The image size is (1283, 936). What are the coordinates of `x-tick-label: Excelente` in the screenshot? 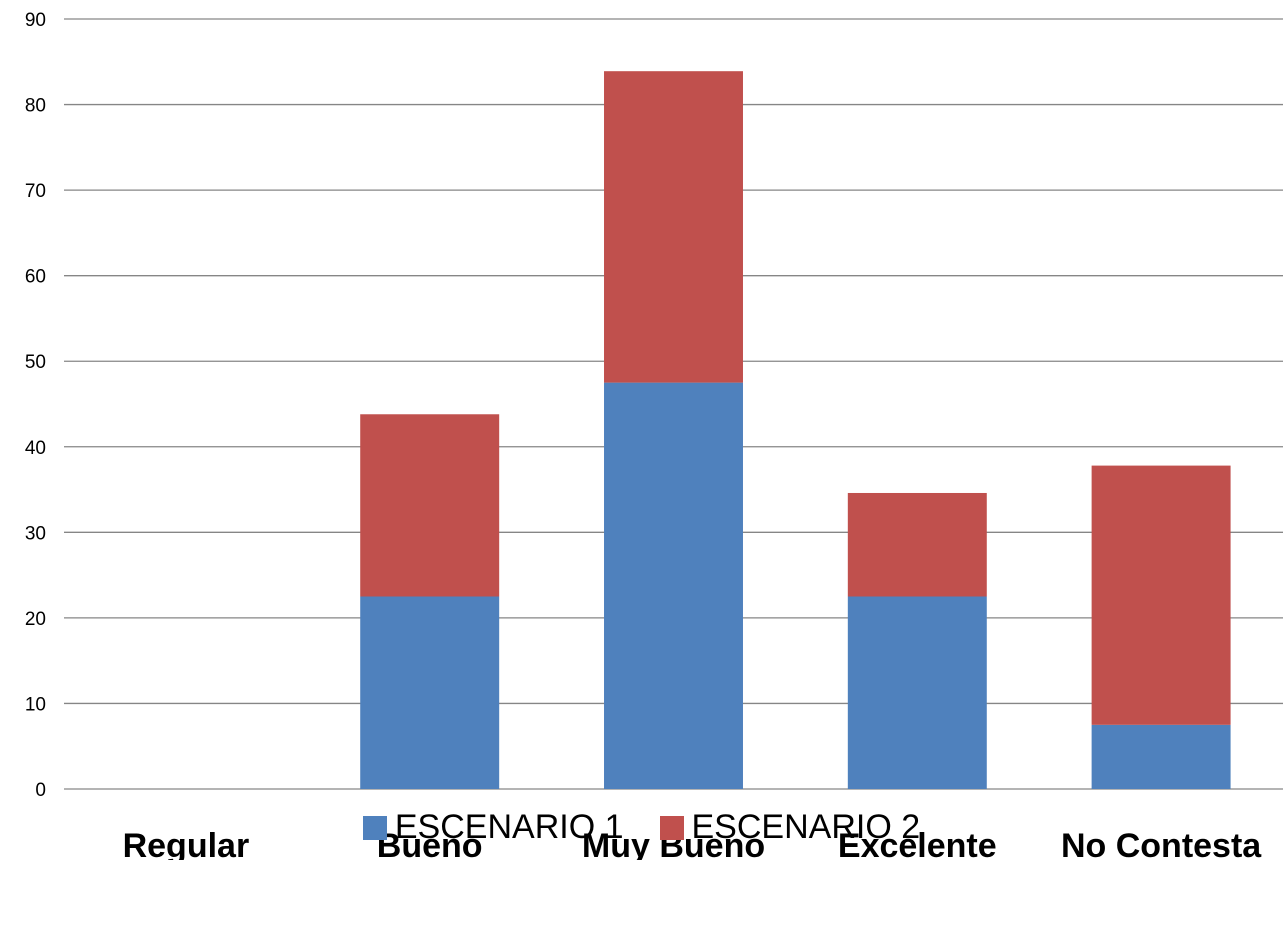 It's located at (917, 843).